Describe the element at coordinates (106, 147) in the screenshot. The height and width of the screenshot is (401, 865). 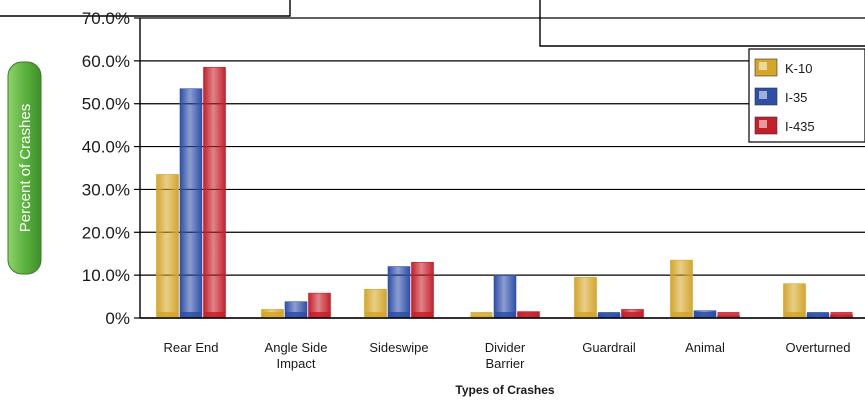
I see `y-tick-label: 40.0%` at that location.